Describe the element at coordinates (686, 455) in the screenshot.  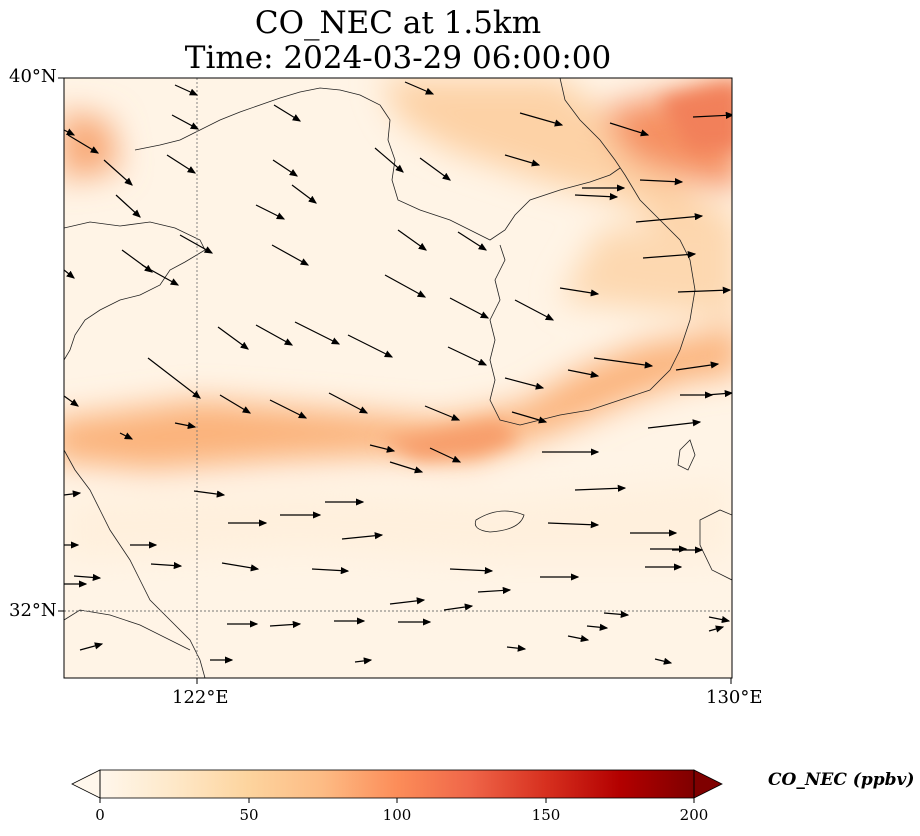
I see `tsushima-island` at that location.